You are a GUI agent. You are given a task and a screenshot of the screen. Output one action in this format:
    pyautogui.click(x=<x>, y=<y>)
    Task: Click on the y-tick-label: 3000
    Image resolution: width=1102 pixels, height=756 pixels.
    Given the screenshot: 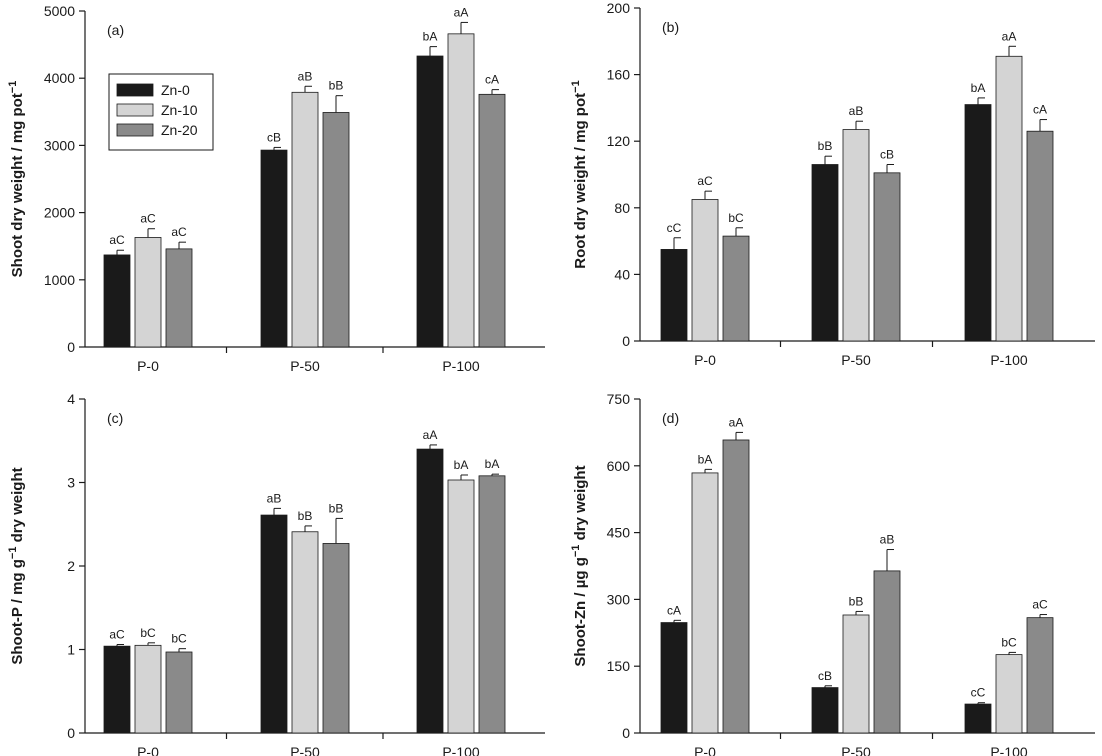 What is the action you would take?
    pyautogui.click(x=59, y=145)
    